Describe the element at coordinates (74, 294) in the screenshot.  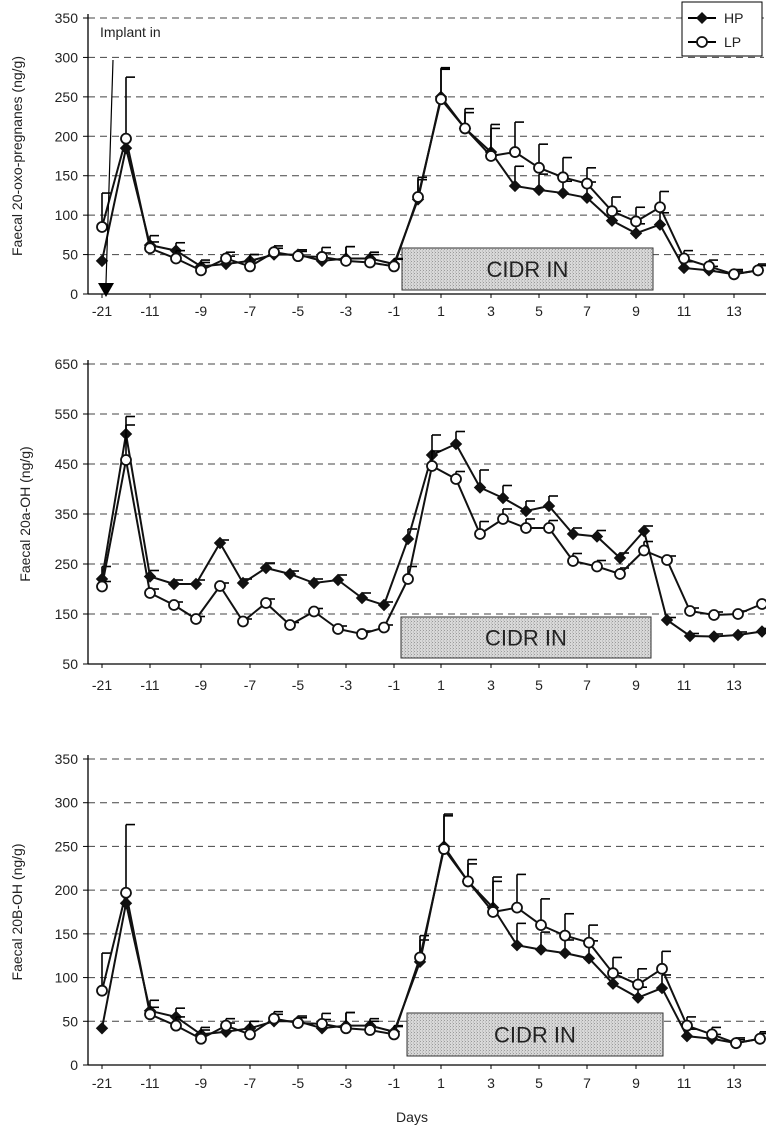
I see `y-tick-label: 0` at that location.